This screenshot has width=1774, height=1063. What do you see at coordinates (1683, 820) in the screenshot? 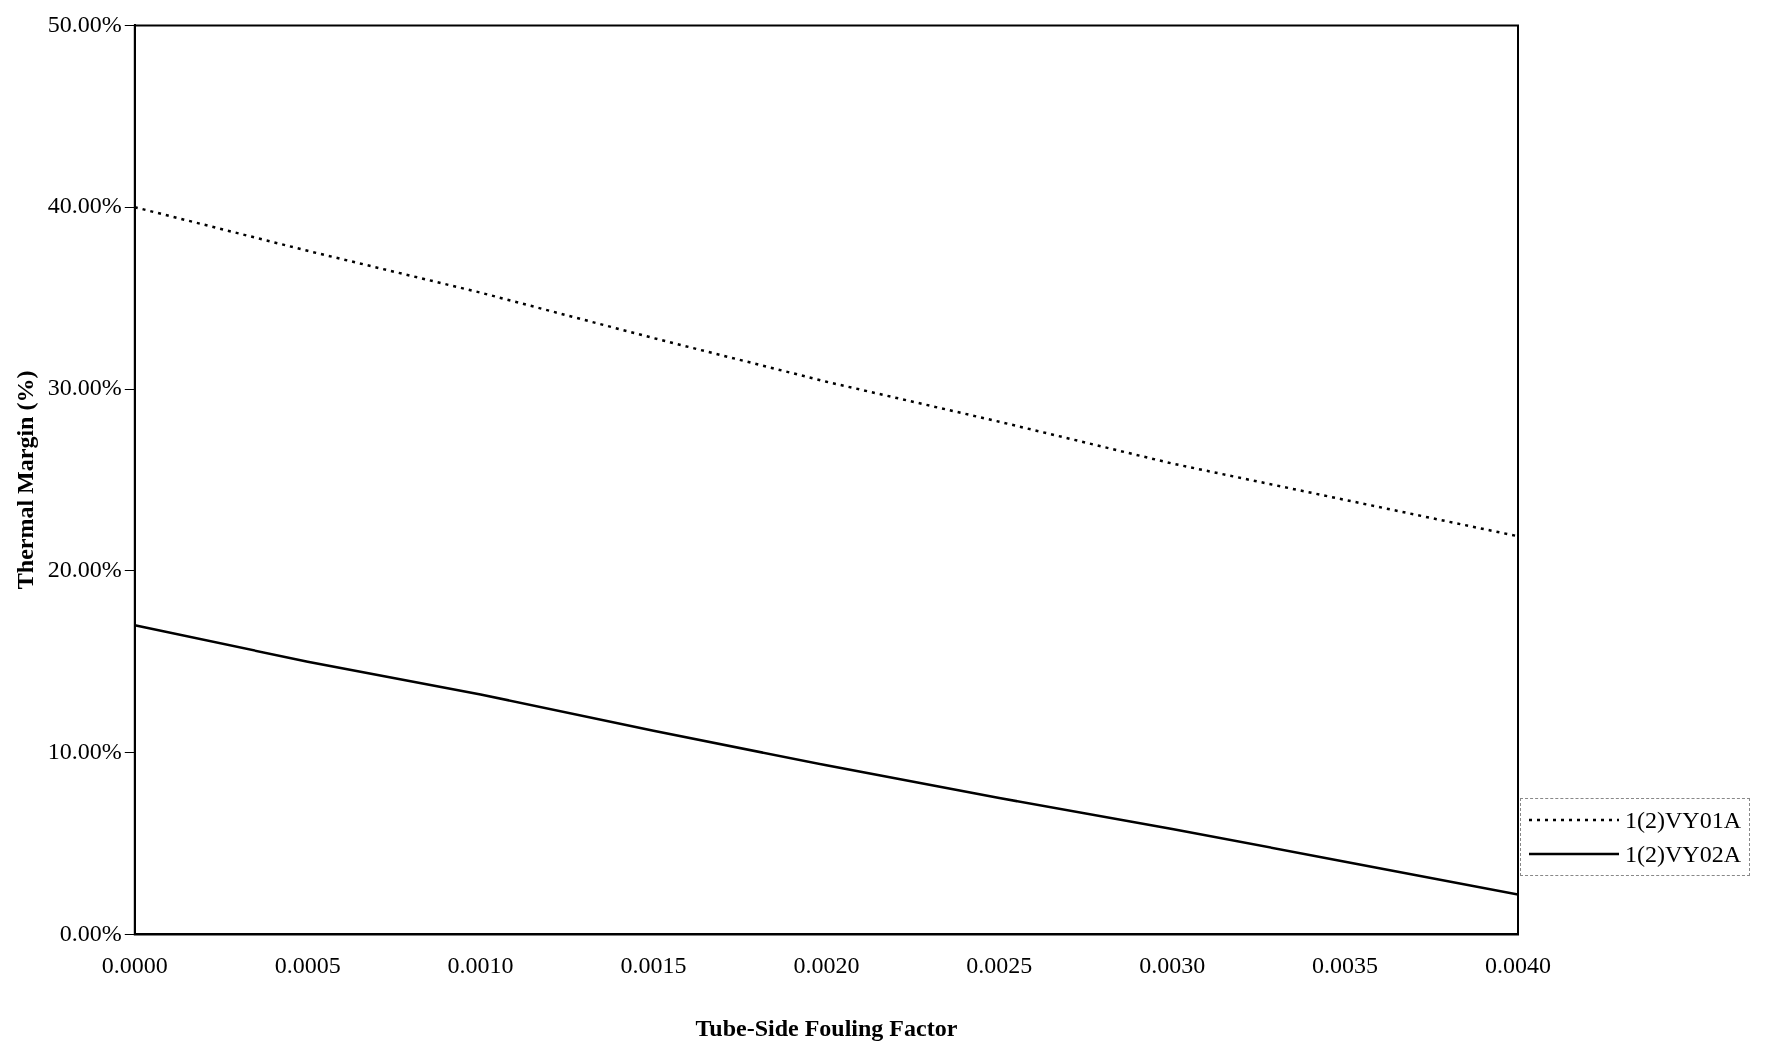
I see `legend-label: 1(2)VY01A` at bounding box center [1683, 820].